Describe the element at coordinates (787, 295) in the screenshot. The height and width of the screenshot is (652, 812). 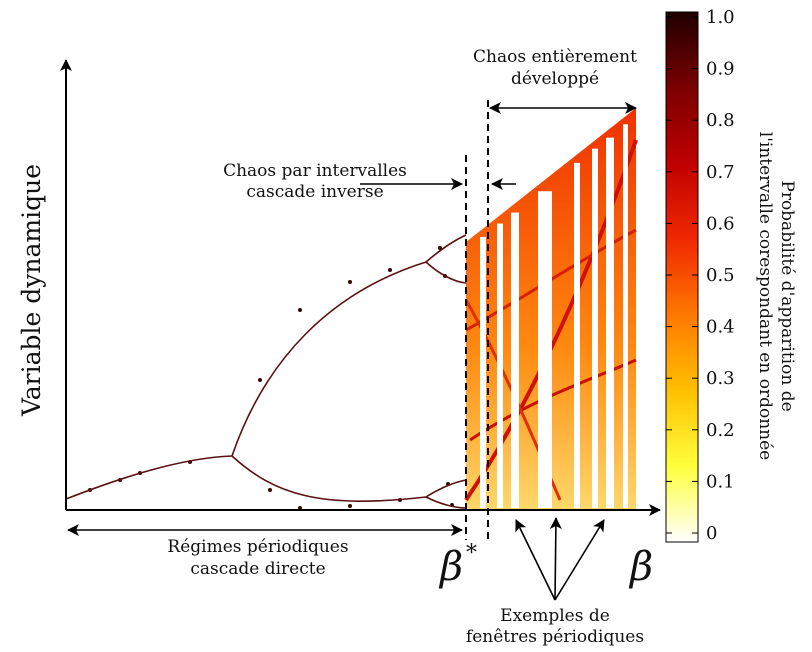
I see `colorbar-title-line1: Probabilité d'apparition de` at that location.